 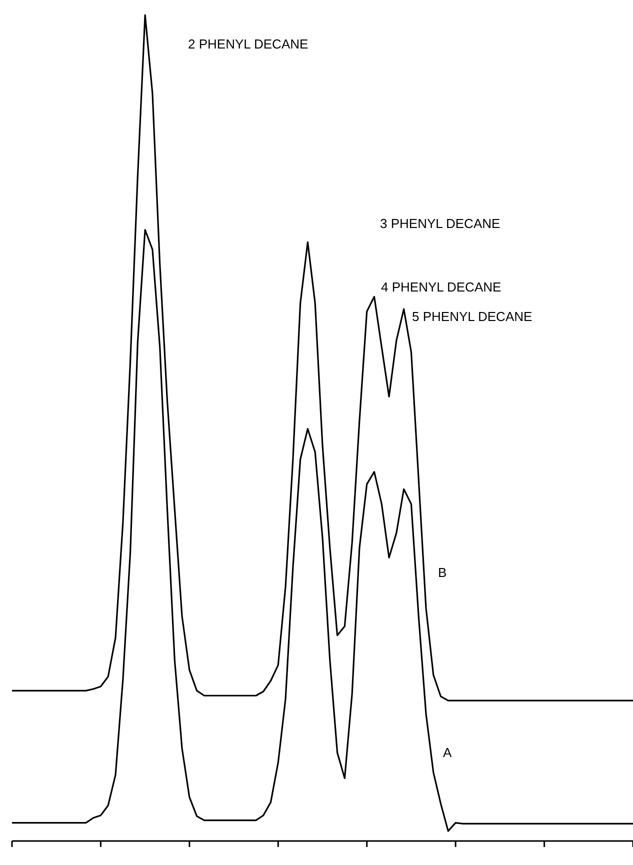 What do you see at coordinates (472, 316) in the screenshot?
I see `annotation: 5 PHENYL DECANE` at bounding box center [472, 316].